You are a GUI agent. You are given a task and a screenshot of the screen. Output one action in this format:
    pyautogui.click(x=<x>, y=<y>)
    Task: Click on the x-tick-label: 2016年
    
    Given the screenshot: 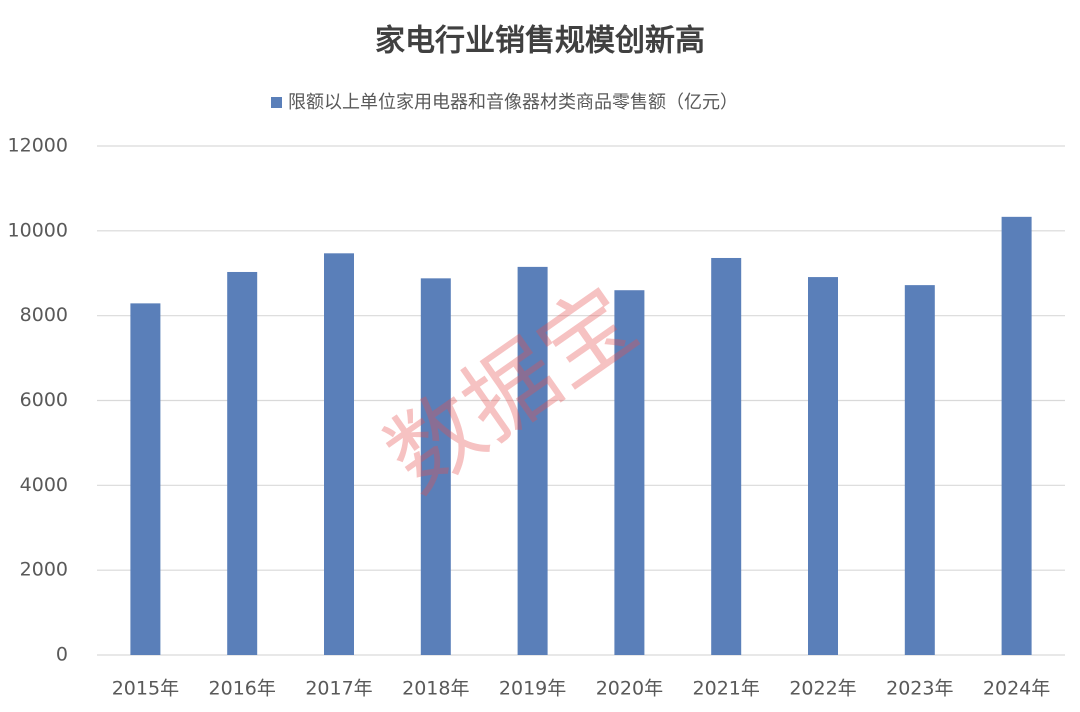 What is the action you would take?
    pyautogui.click(x=242, y=689)
    